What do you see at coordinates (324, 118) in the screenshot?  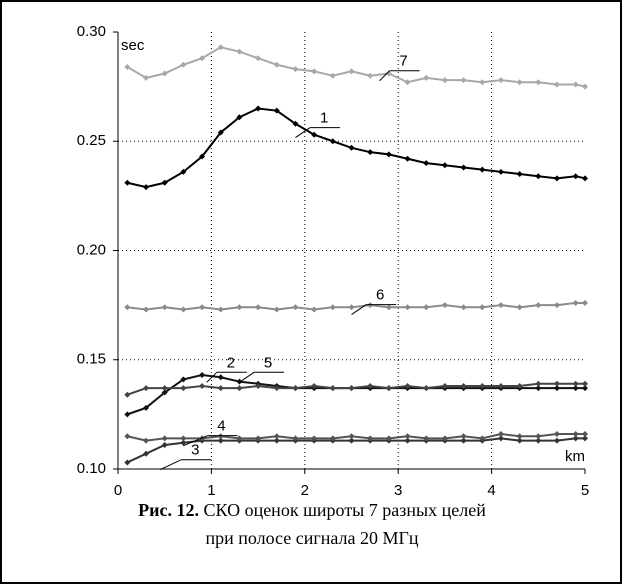 I see `series-label: 1` at bounding box center [324, 118].